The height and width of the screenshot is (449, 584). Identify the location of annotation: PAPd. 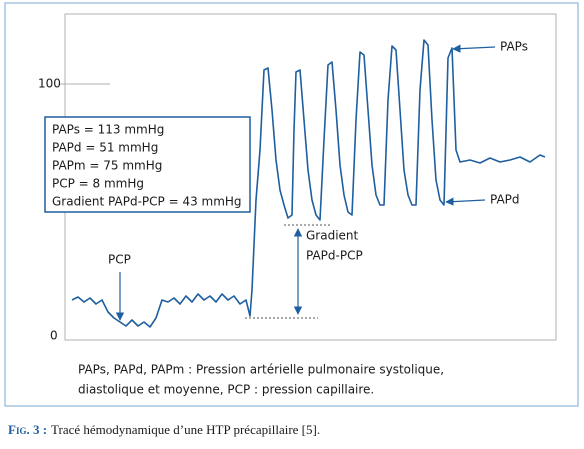
(505, 200).